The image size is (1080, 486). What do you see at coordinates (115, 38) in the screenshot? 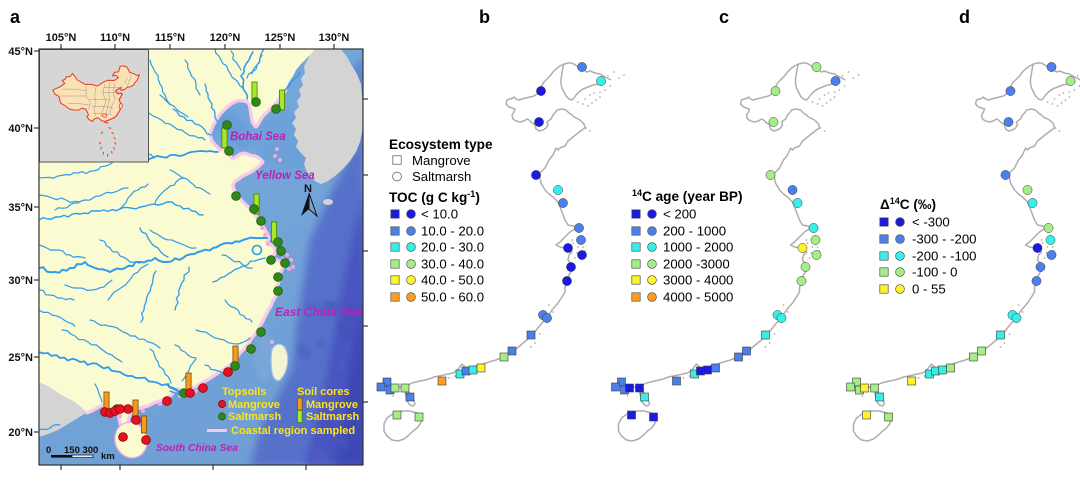
I see `svg-text: 110°N` at bounding box center [115, 38].